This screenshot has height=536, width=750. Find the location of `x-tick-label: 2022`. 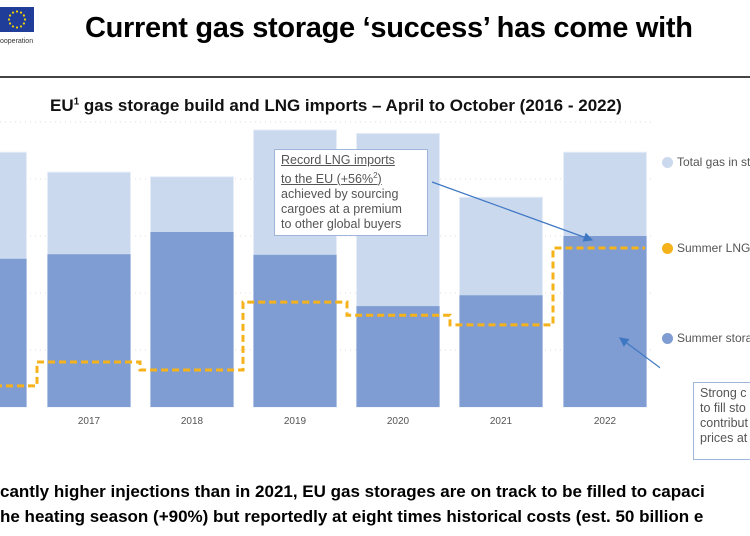

x-tick-label: 2022 is located at coordinates (605, 421).